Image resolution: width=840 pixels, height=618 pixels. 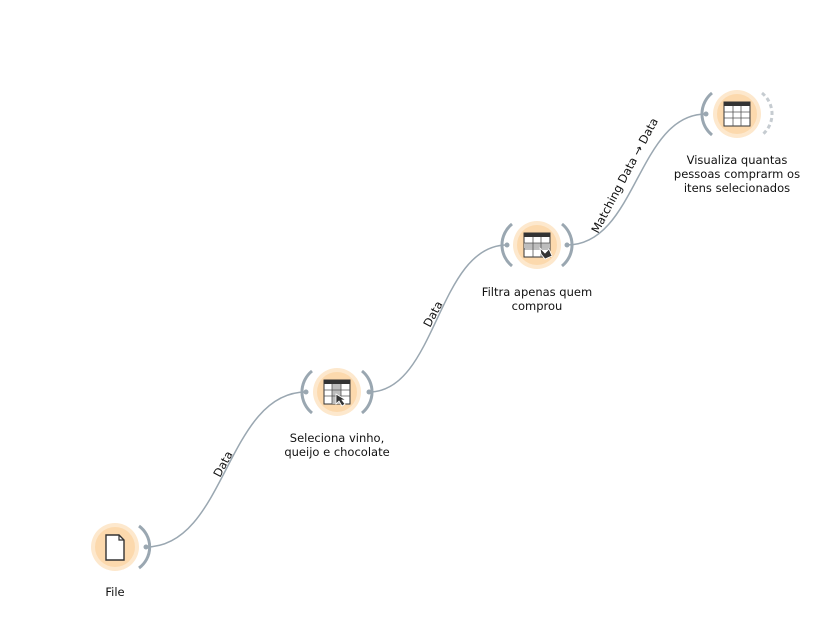 What do you see at coordinates (767, 114) in the screenshot?
I see `output-connector-unconnected` at bounding box center [767, 114].